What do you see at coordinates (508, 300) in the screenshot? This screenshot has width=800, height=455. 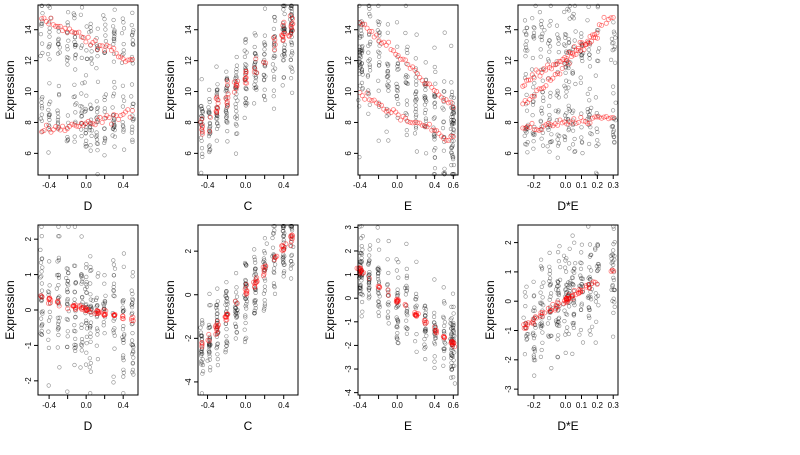 I see `y-tick-label: 0` at bounding box center [508, 300].